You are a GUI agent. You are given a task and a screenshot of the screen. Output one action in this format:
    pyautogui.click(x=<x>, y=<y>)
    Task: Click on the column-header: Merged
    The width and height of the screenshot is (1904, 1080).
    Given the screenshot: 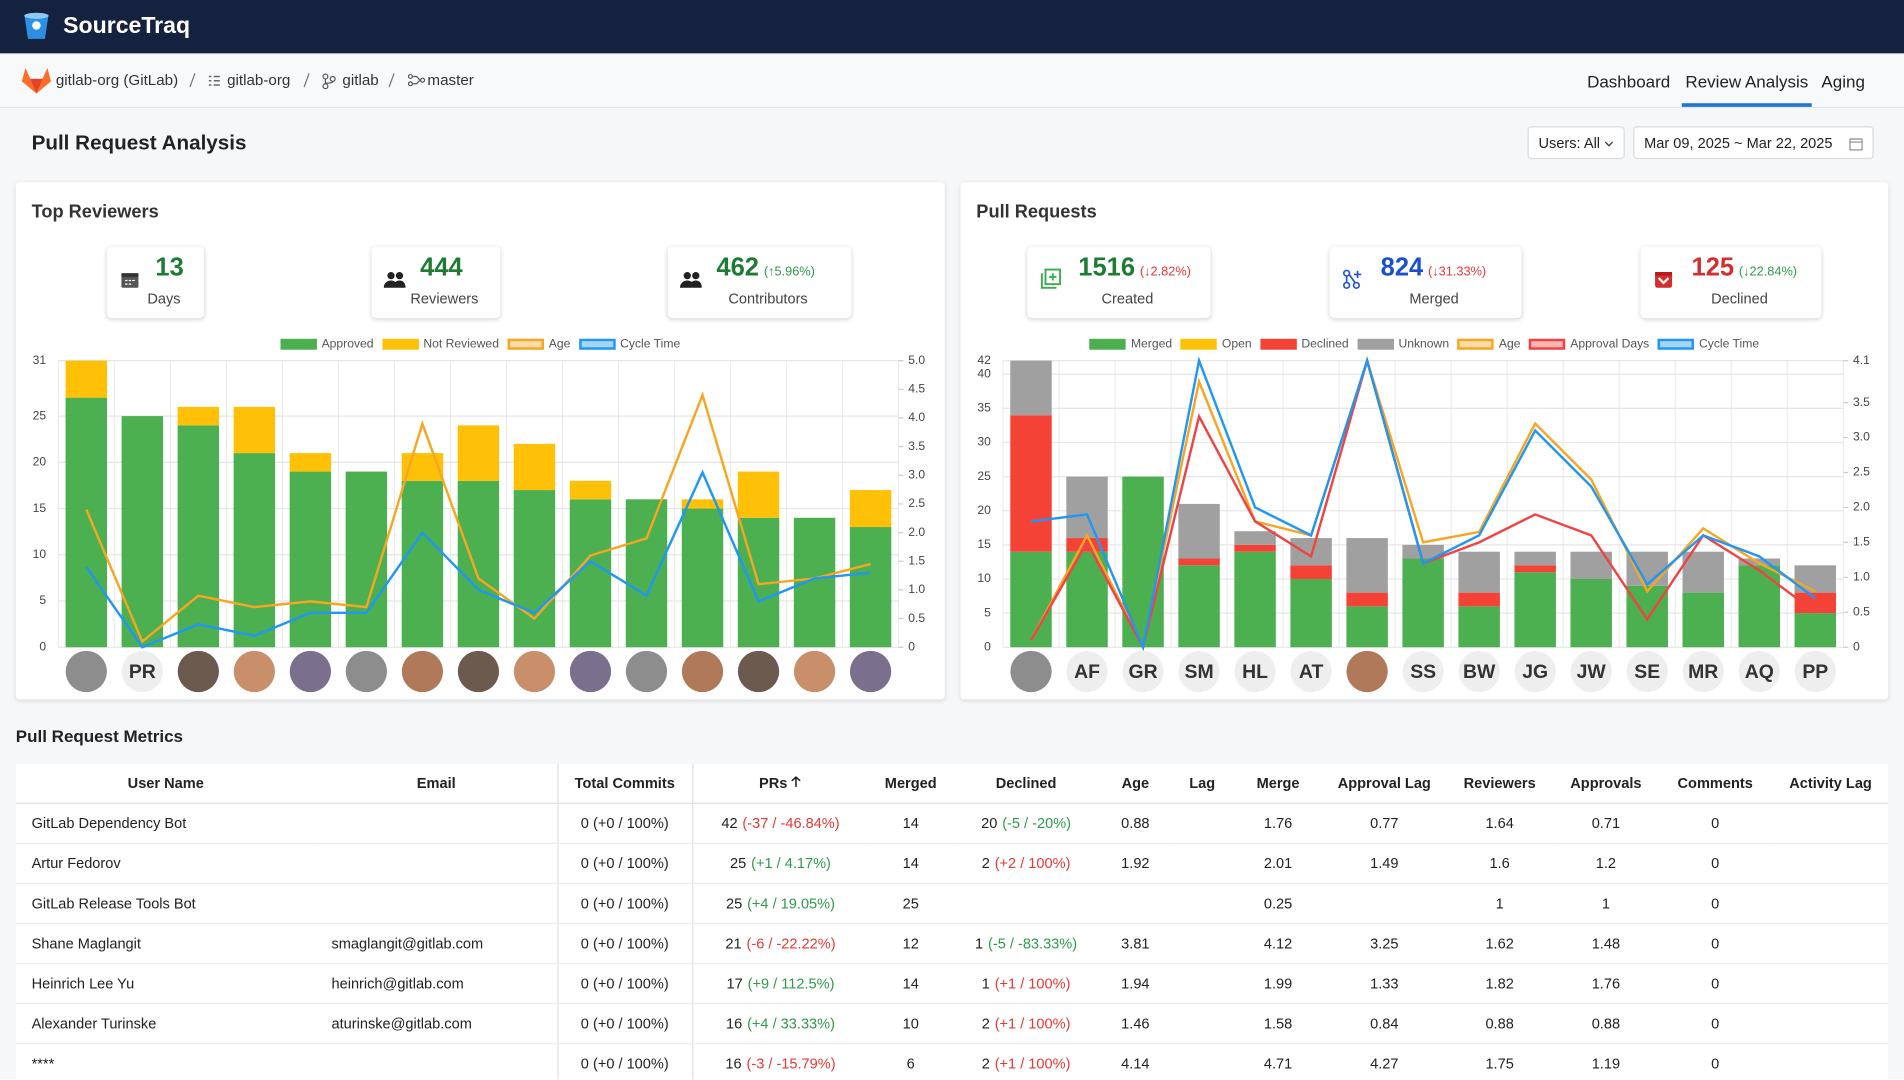 What is the action you would take?
    pyautogui.click(x=911, y=783)
    